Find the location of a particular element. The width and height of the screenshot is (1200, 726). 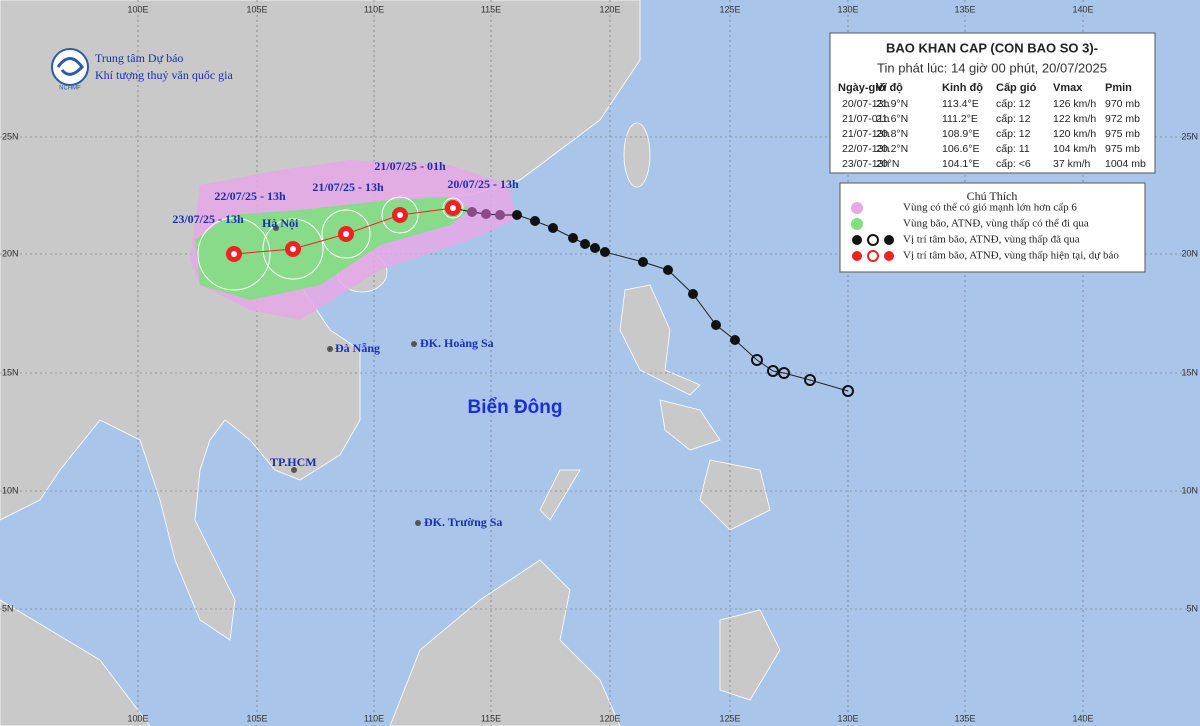

logo-text: NCHMF is located at coordinates (70, 89).